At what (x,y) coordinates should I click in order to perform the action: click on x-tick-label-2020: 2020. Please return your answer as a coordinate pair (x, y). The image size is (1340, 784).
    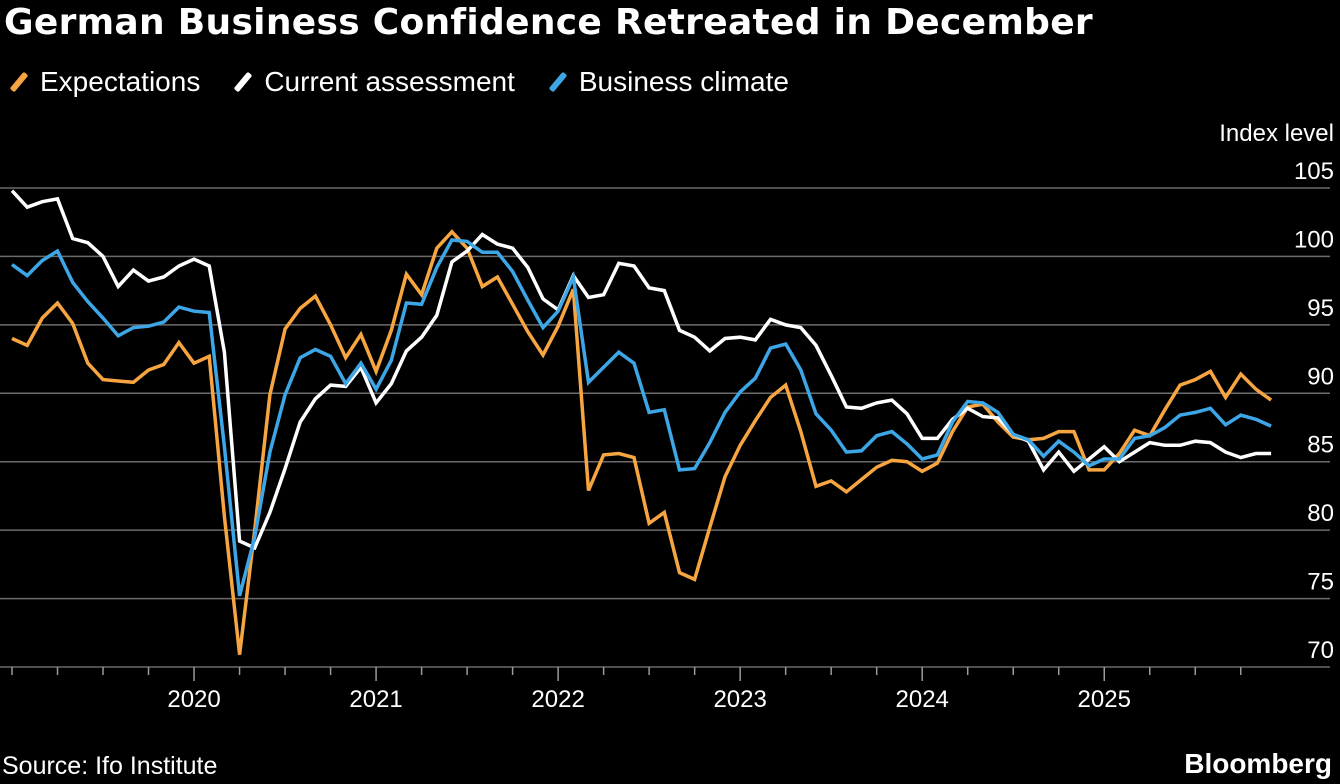
    Looking at the image, I should click on (193, 699).